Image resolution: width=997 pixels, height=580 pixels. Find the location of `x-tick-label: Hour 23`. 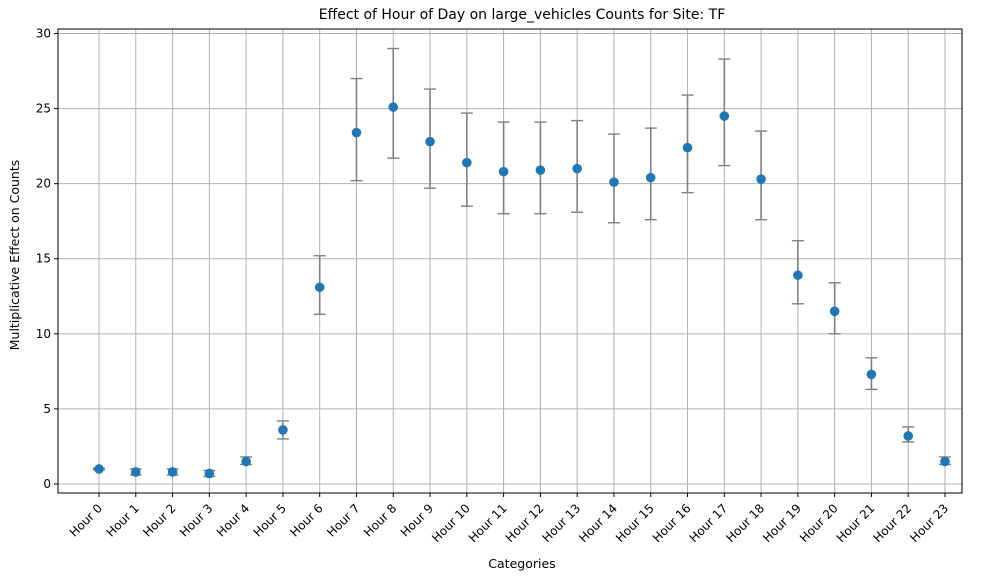

x-tick-label: Hour 23 is located at coordinates (929, 523).